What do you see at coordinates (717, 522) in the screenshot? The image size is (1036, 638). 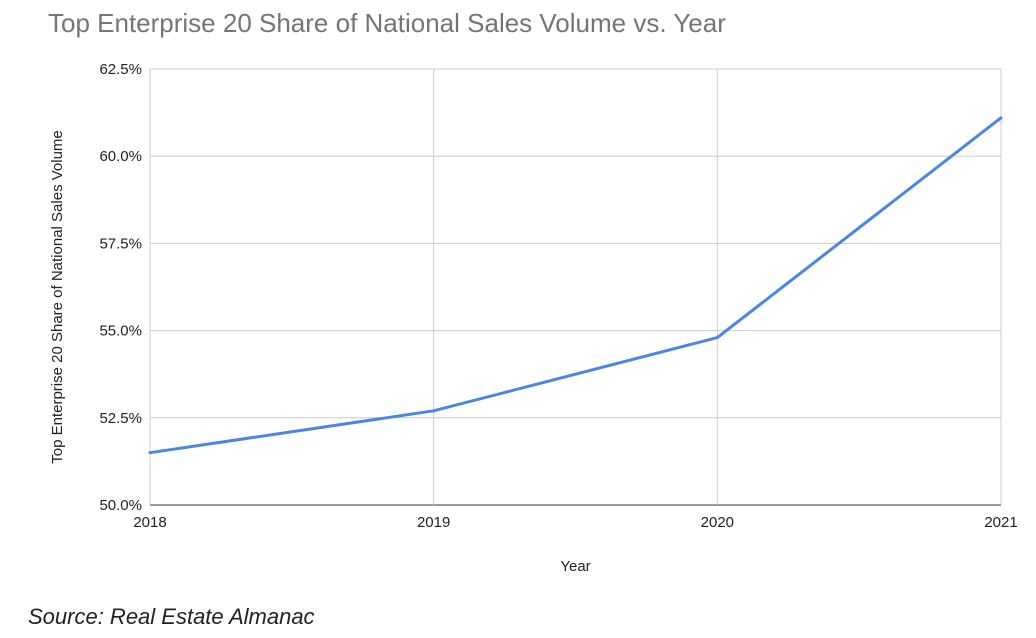 I see `x-tick-label: 2020` at bounding box center [717, 522].